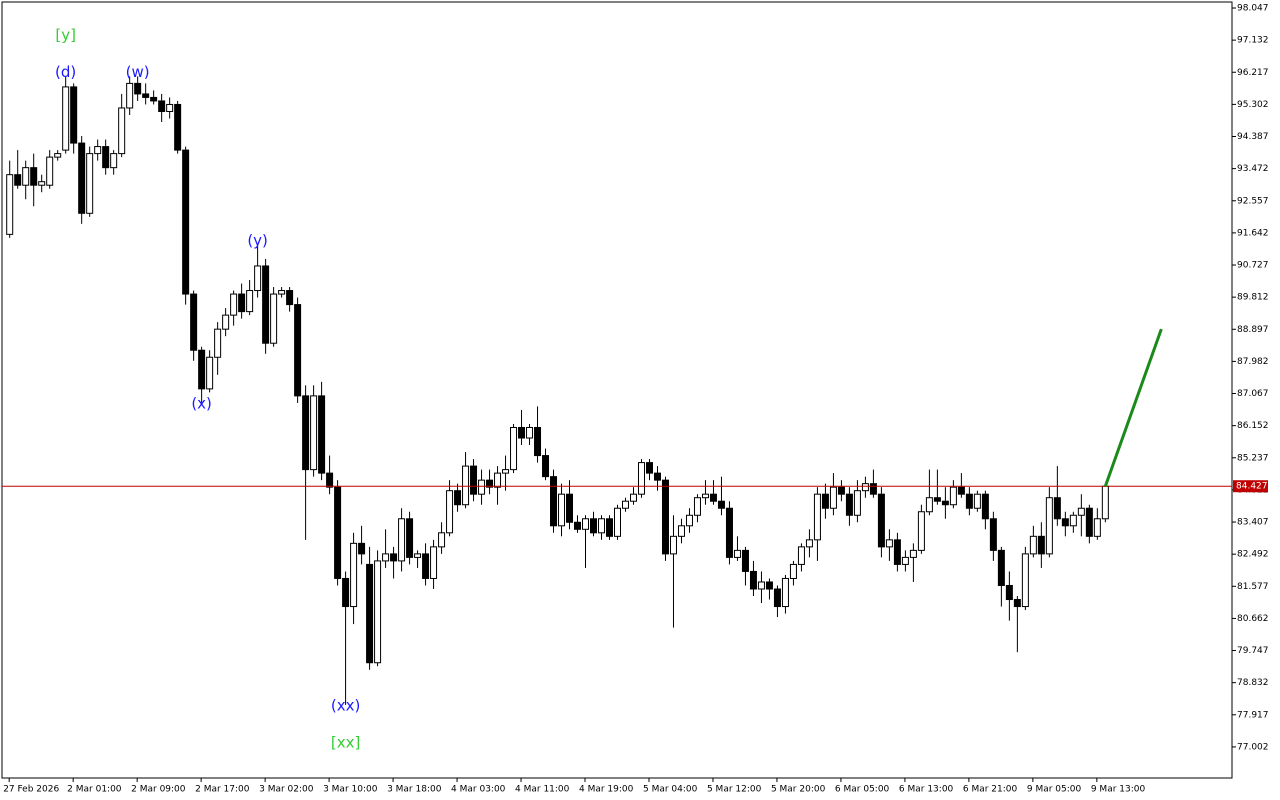  Describe the element at coordinates (1253, 458) in the screenshot. I see `y-tick-label: 85.237` at that location.